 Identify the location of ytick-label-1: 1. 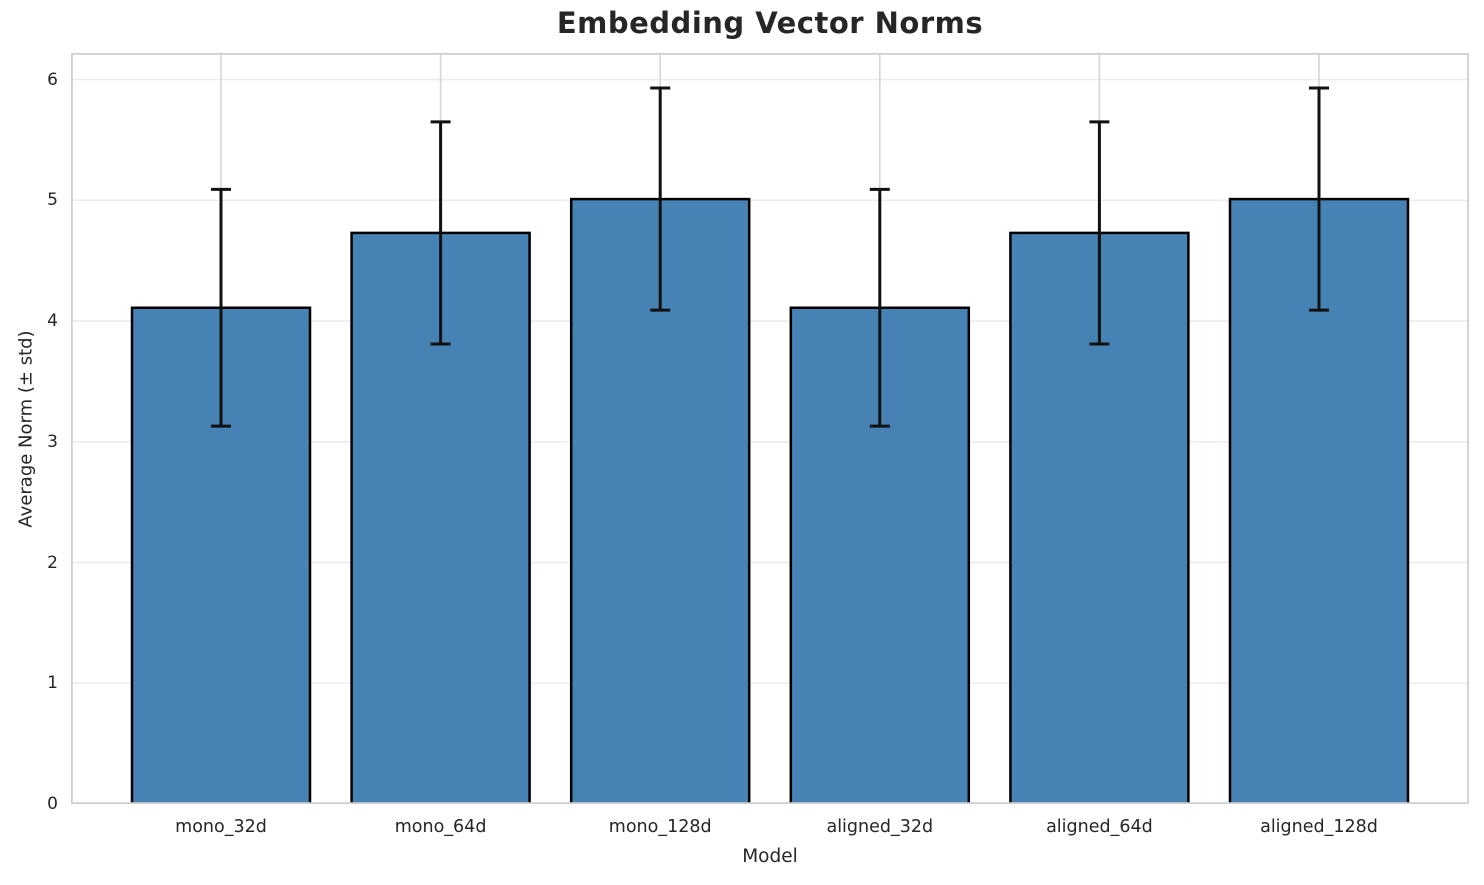
(52, 683).